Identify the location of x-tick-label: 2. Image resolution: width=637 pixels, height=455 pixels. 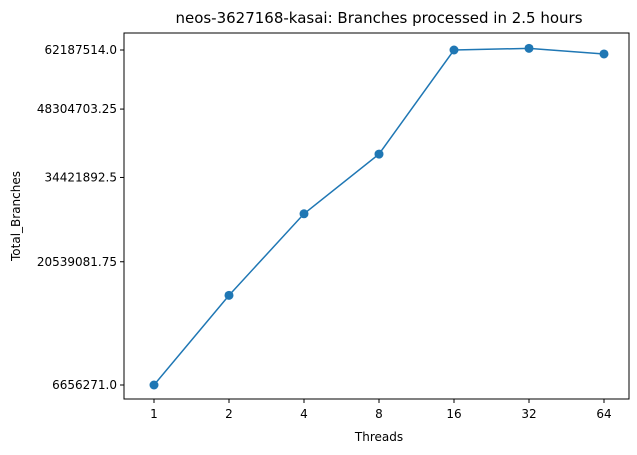
(229, 414).